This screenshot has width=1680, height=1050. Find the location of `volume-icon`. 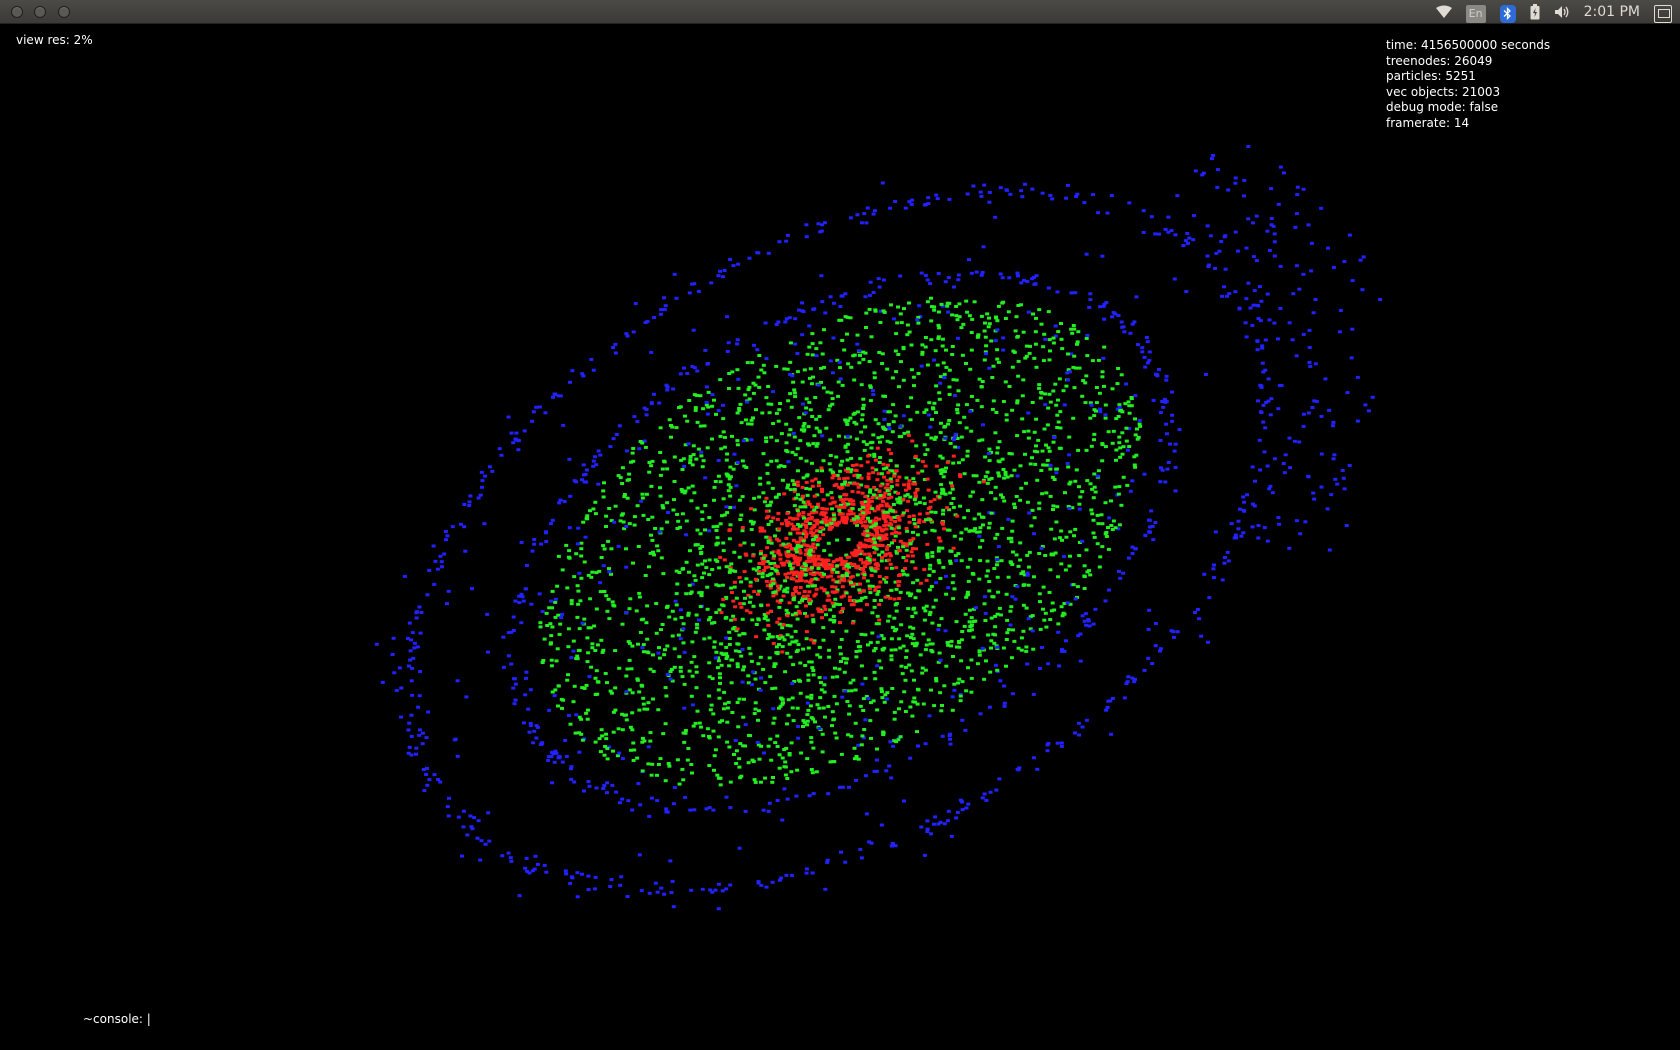

volume-icon is located at coordinates (1562, 12).